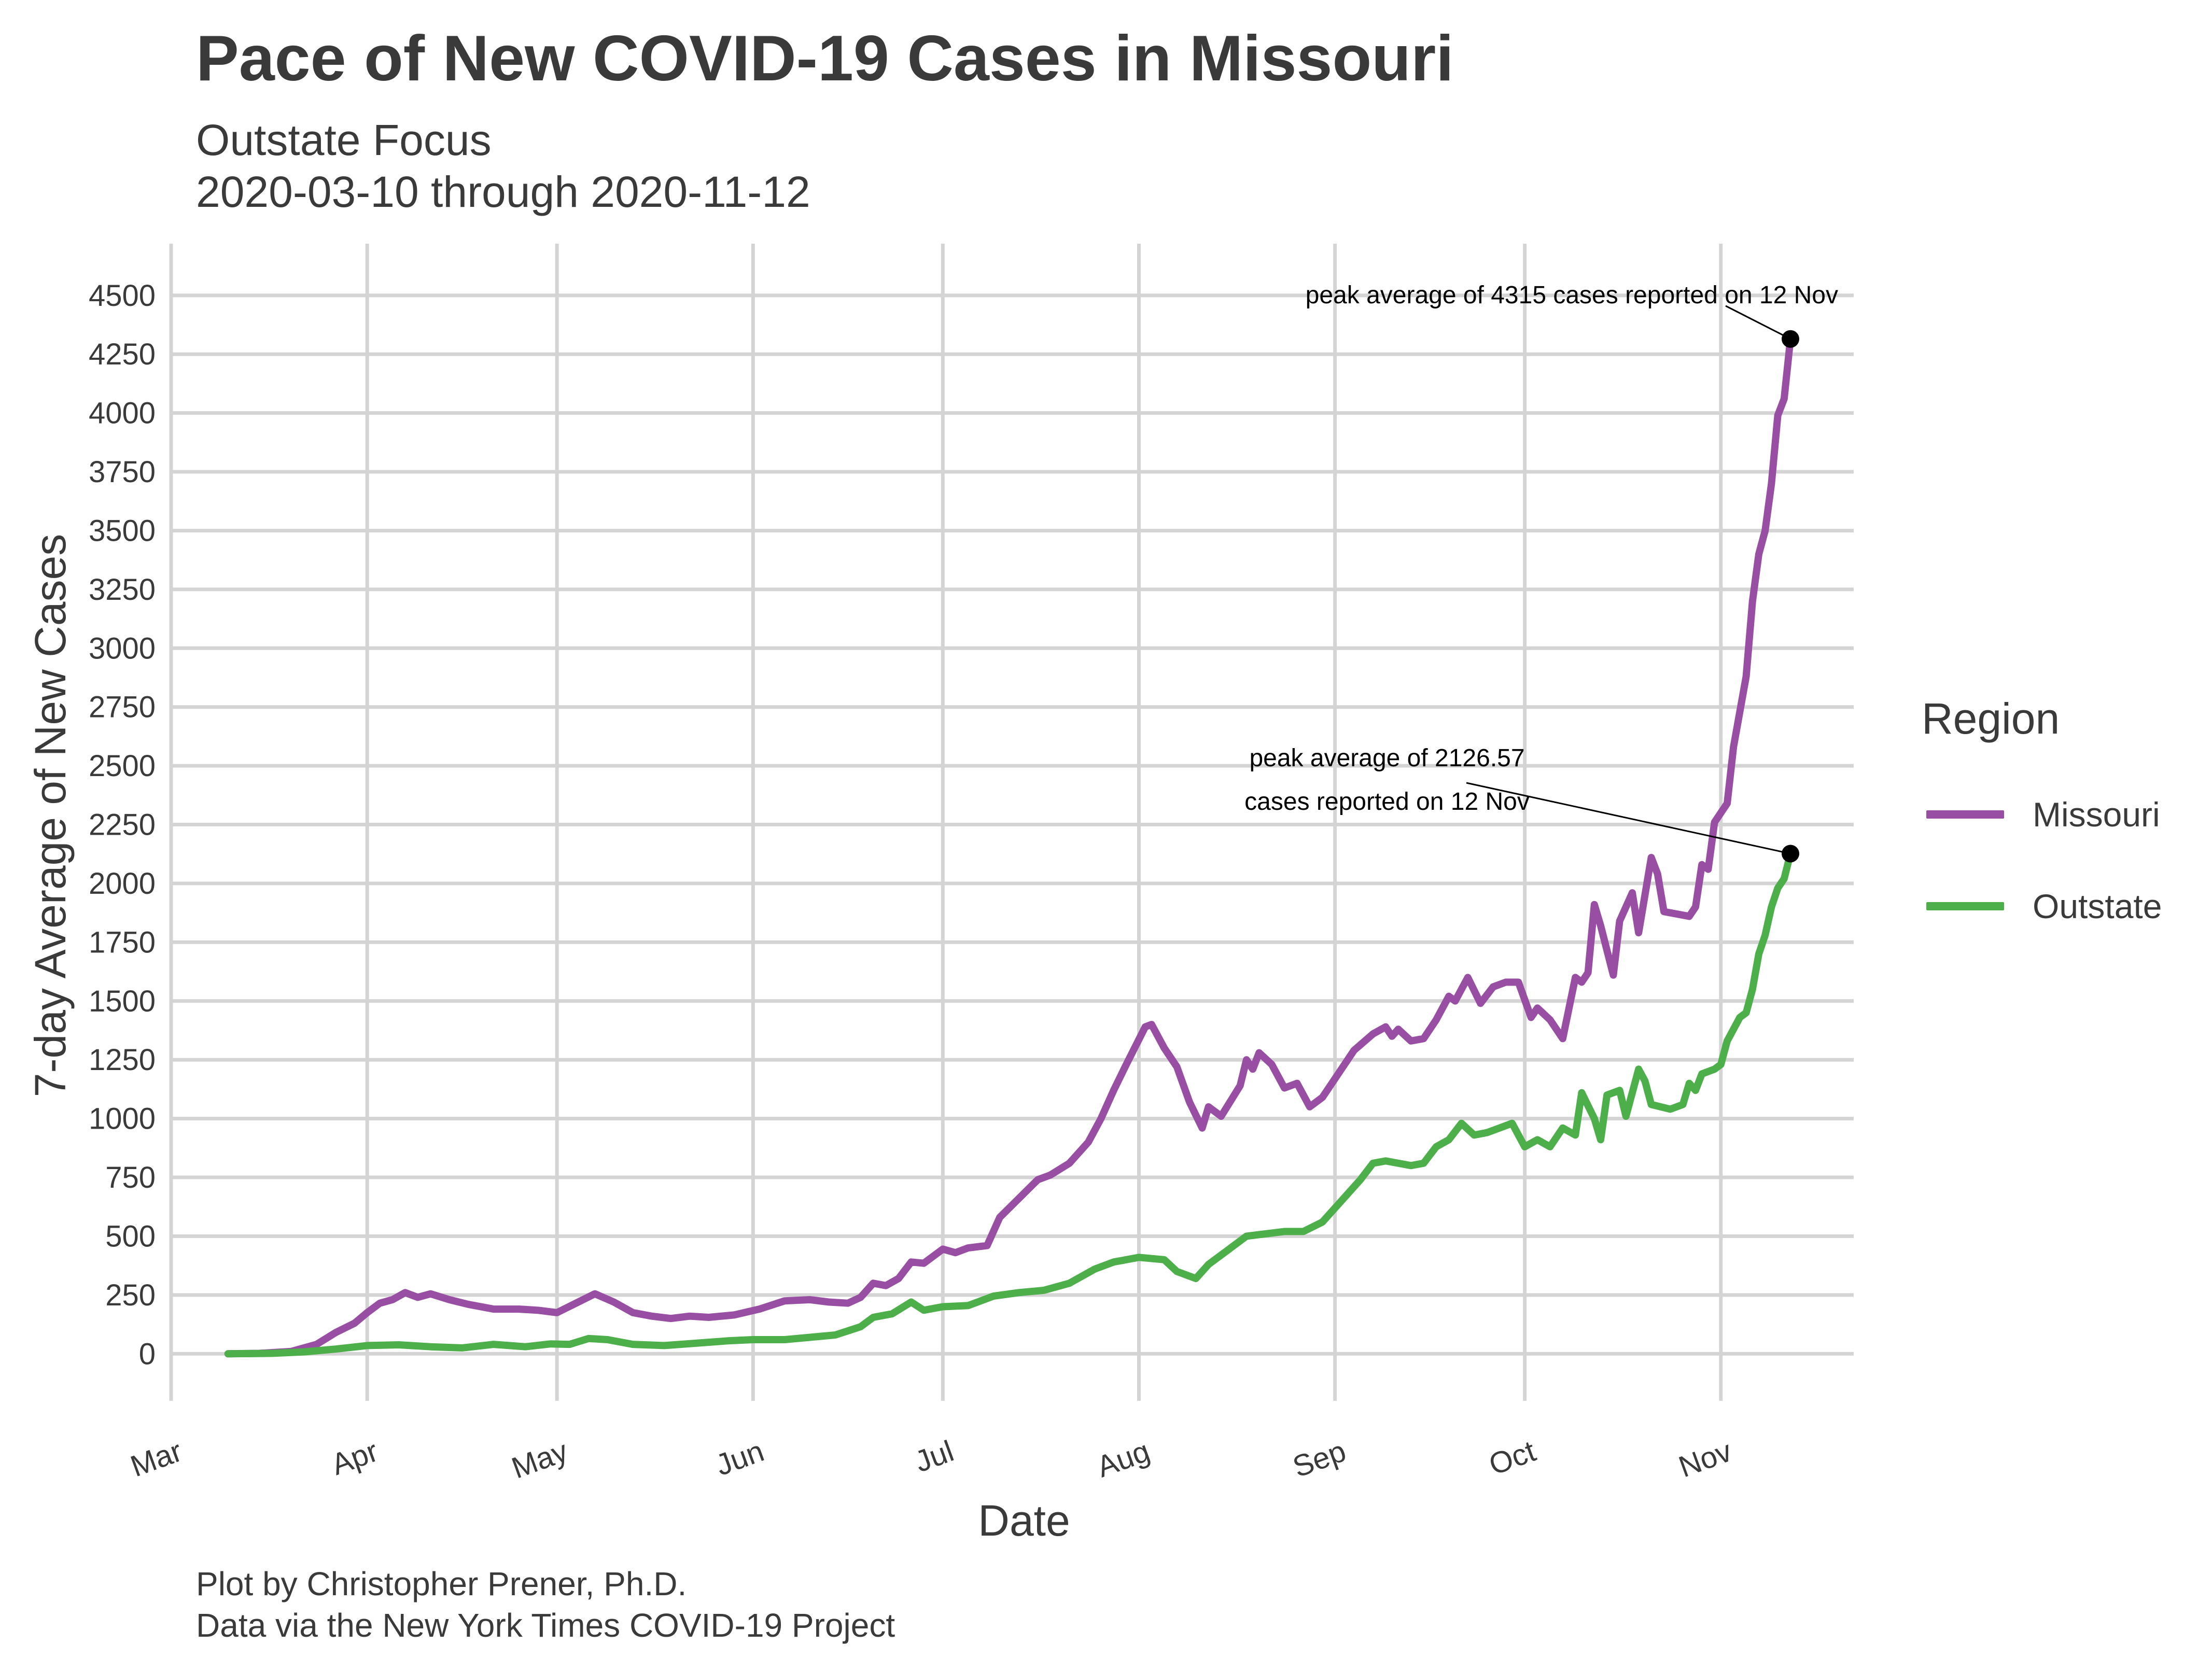 This screenshot has width=2212, height=1659. I want to click on y-tick-label: 2750, so click(122, 707).